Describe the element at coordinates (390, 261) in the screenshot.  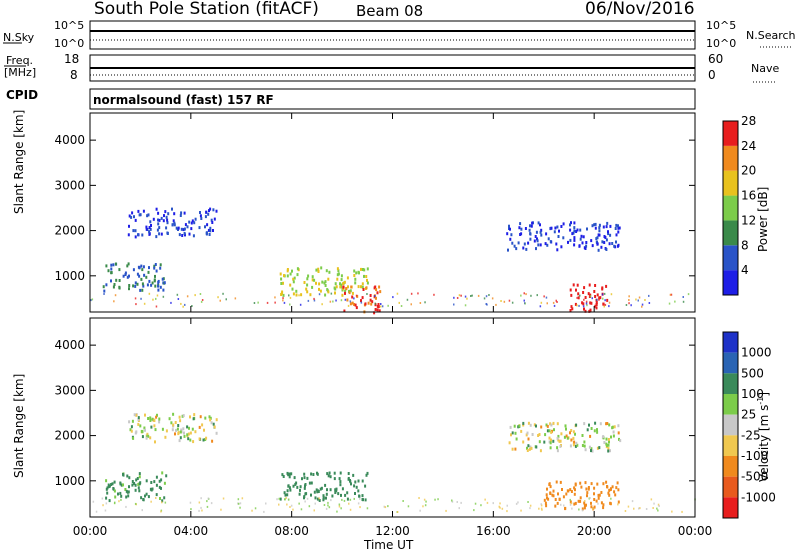
I see `power-echo-layer` at that location.